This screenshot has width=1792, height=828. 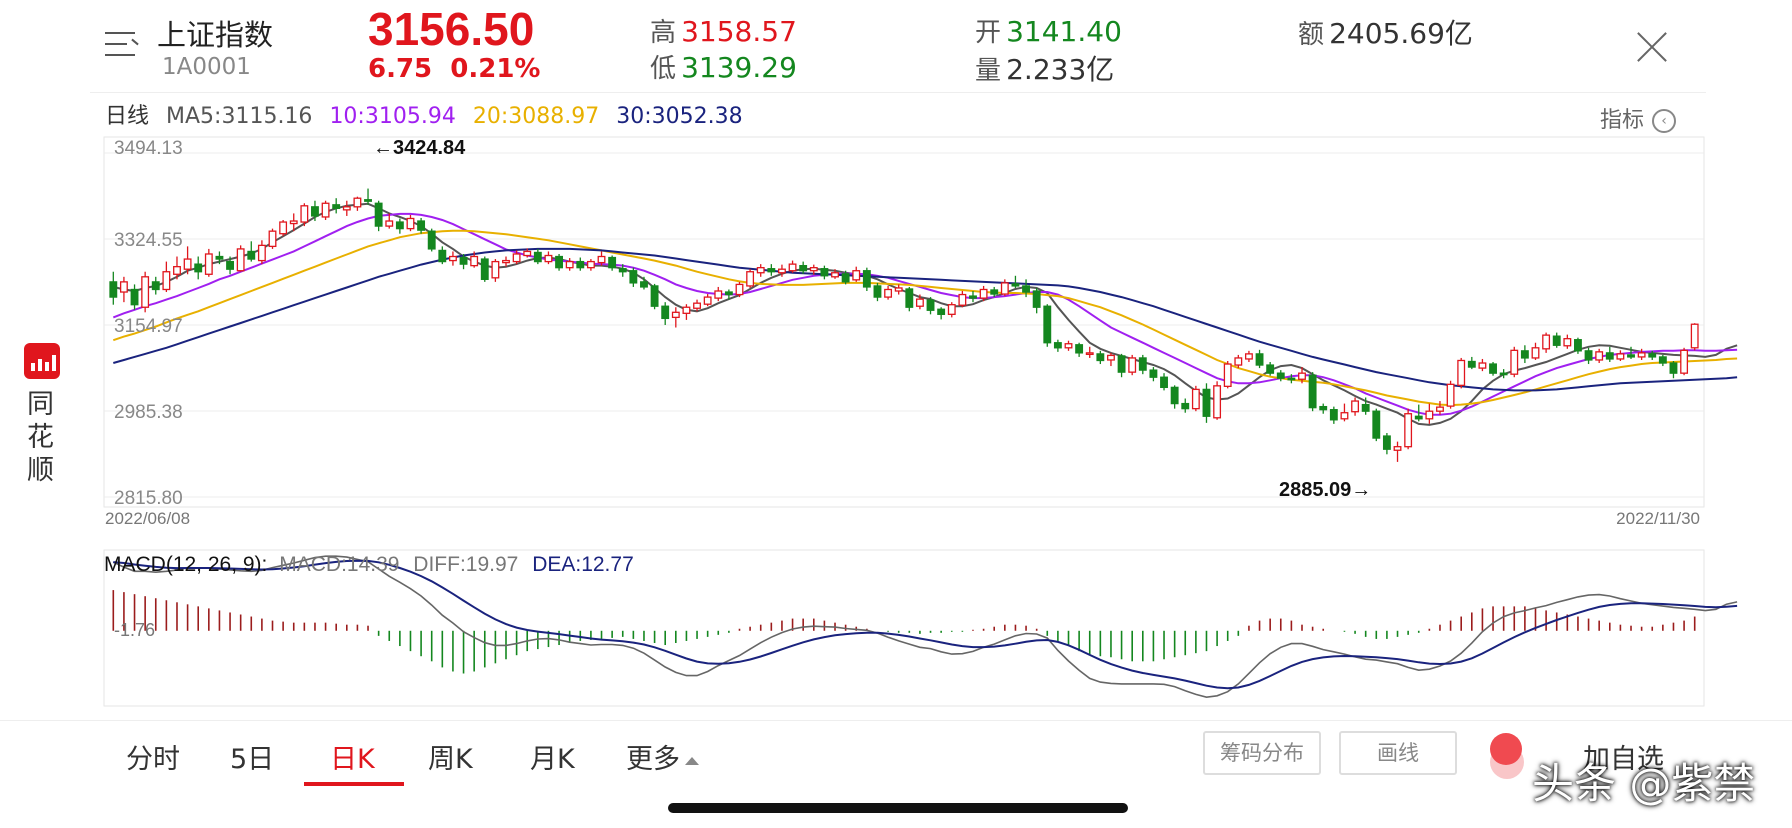 I want to click on active-tab-indicator, so click(x=354, y=784).